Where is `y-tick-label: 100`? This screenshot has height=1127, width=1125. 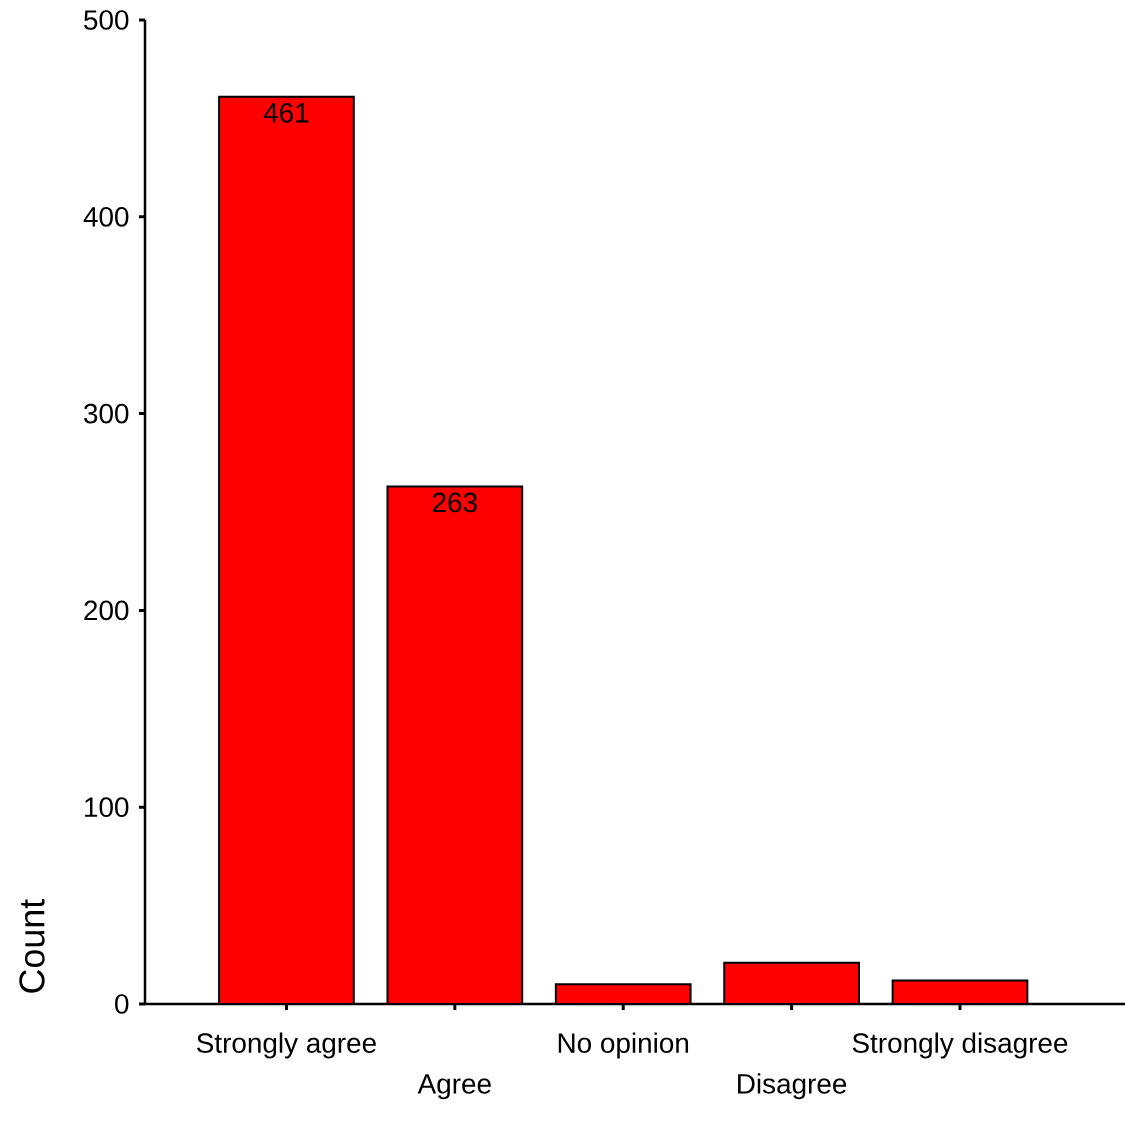 y-tick-label: 100 is located at coordinates (107, 807).